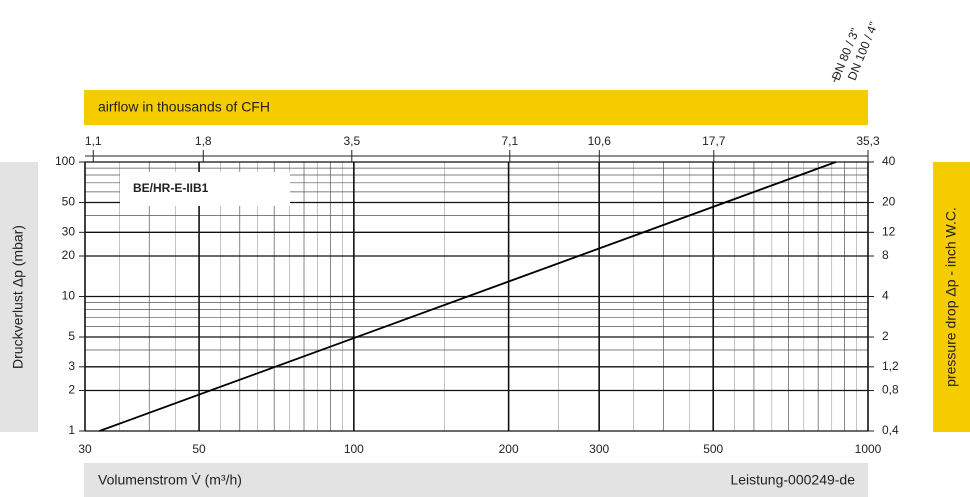 The width and height of the screenshot is (970, 497). Describe the element at coordinates (714, 141) in the screenshot. I see `x2-tick-label: 17,7` at that location.